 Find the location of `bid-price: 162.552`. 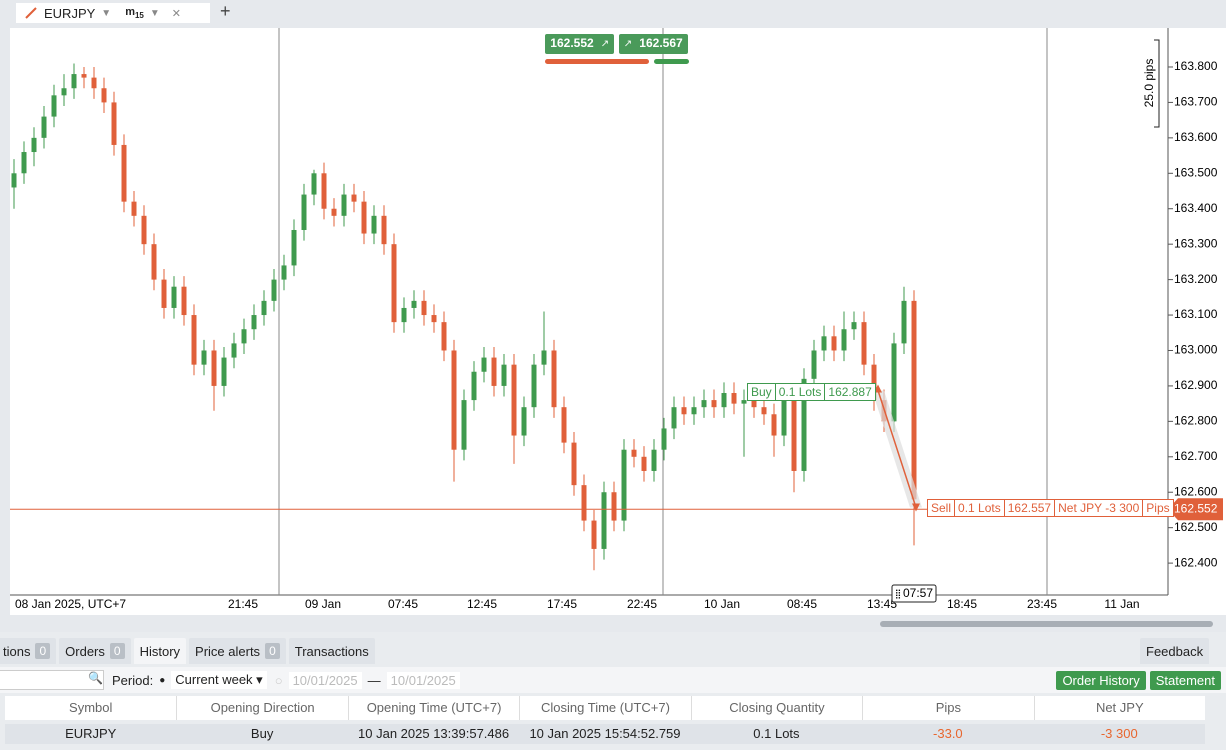

bid-price: 162.552 is located at coordinates (572, 43).